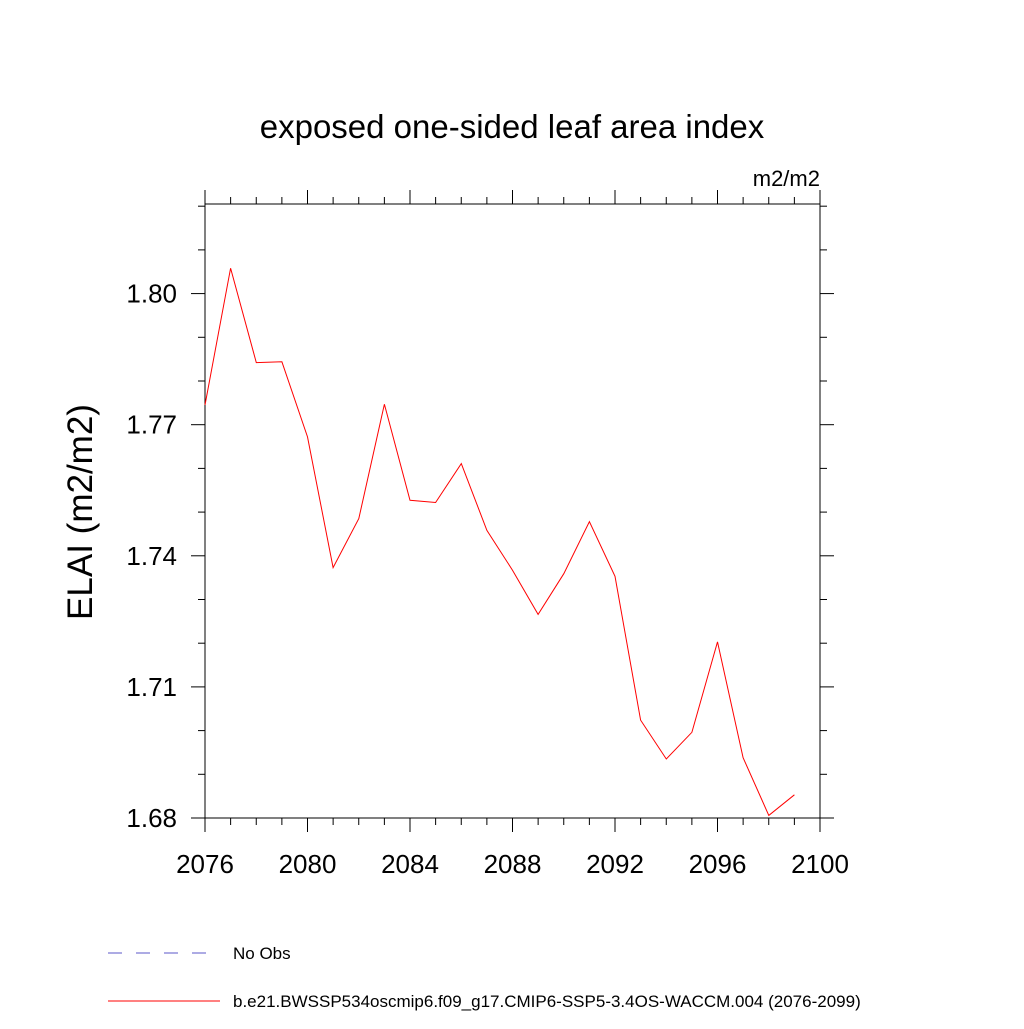  I want to click on x-tick-label: 2084, so click(410, 864).